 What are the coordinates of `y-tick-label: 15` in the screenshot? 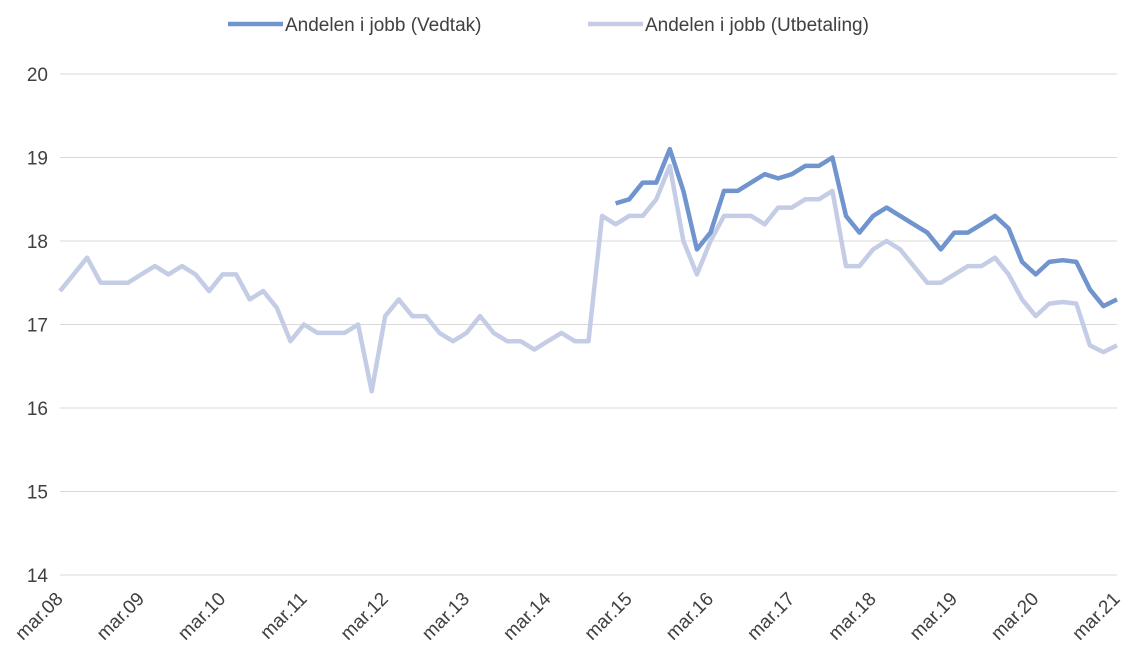 It's located at (37, 493).